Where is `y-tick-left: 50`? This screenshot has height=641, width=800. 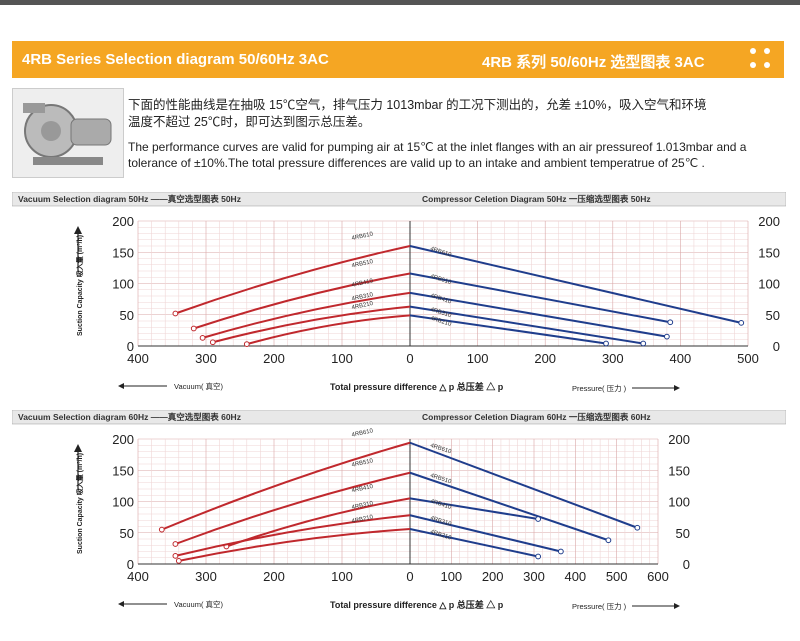
y-tick-left: 50 is located at coordinates (127, 315).